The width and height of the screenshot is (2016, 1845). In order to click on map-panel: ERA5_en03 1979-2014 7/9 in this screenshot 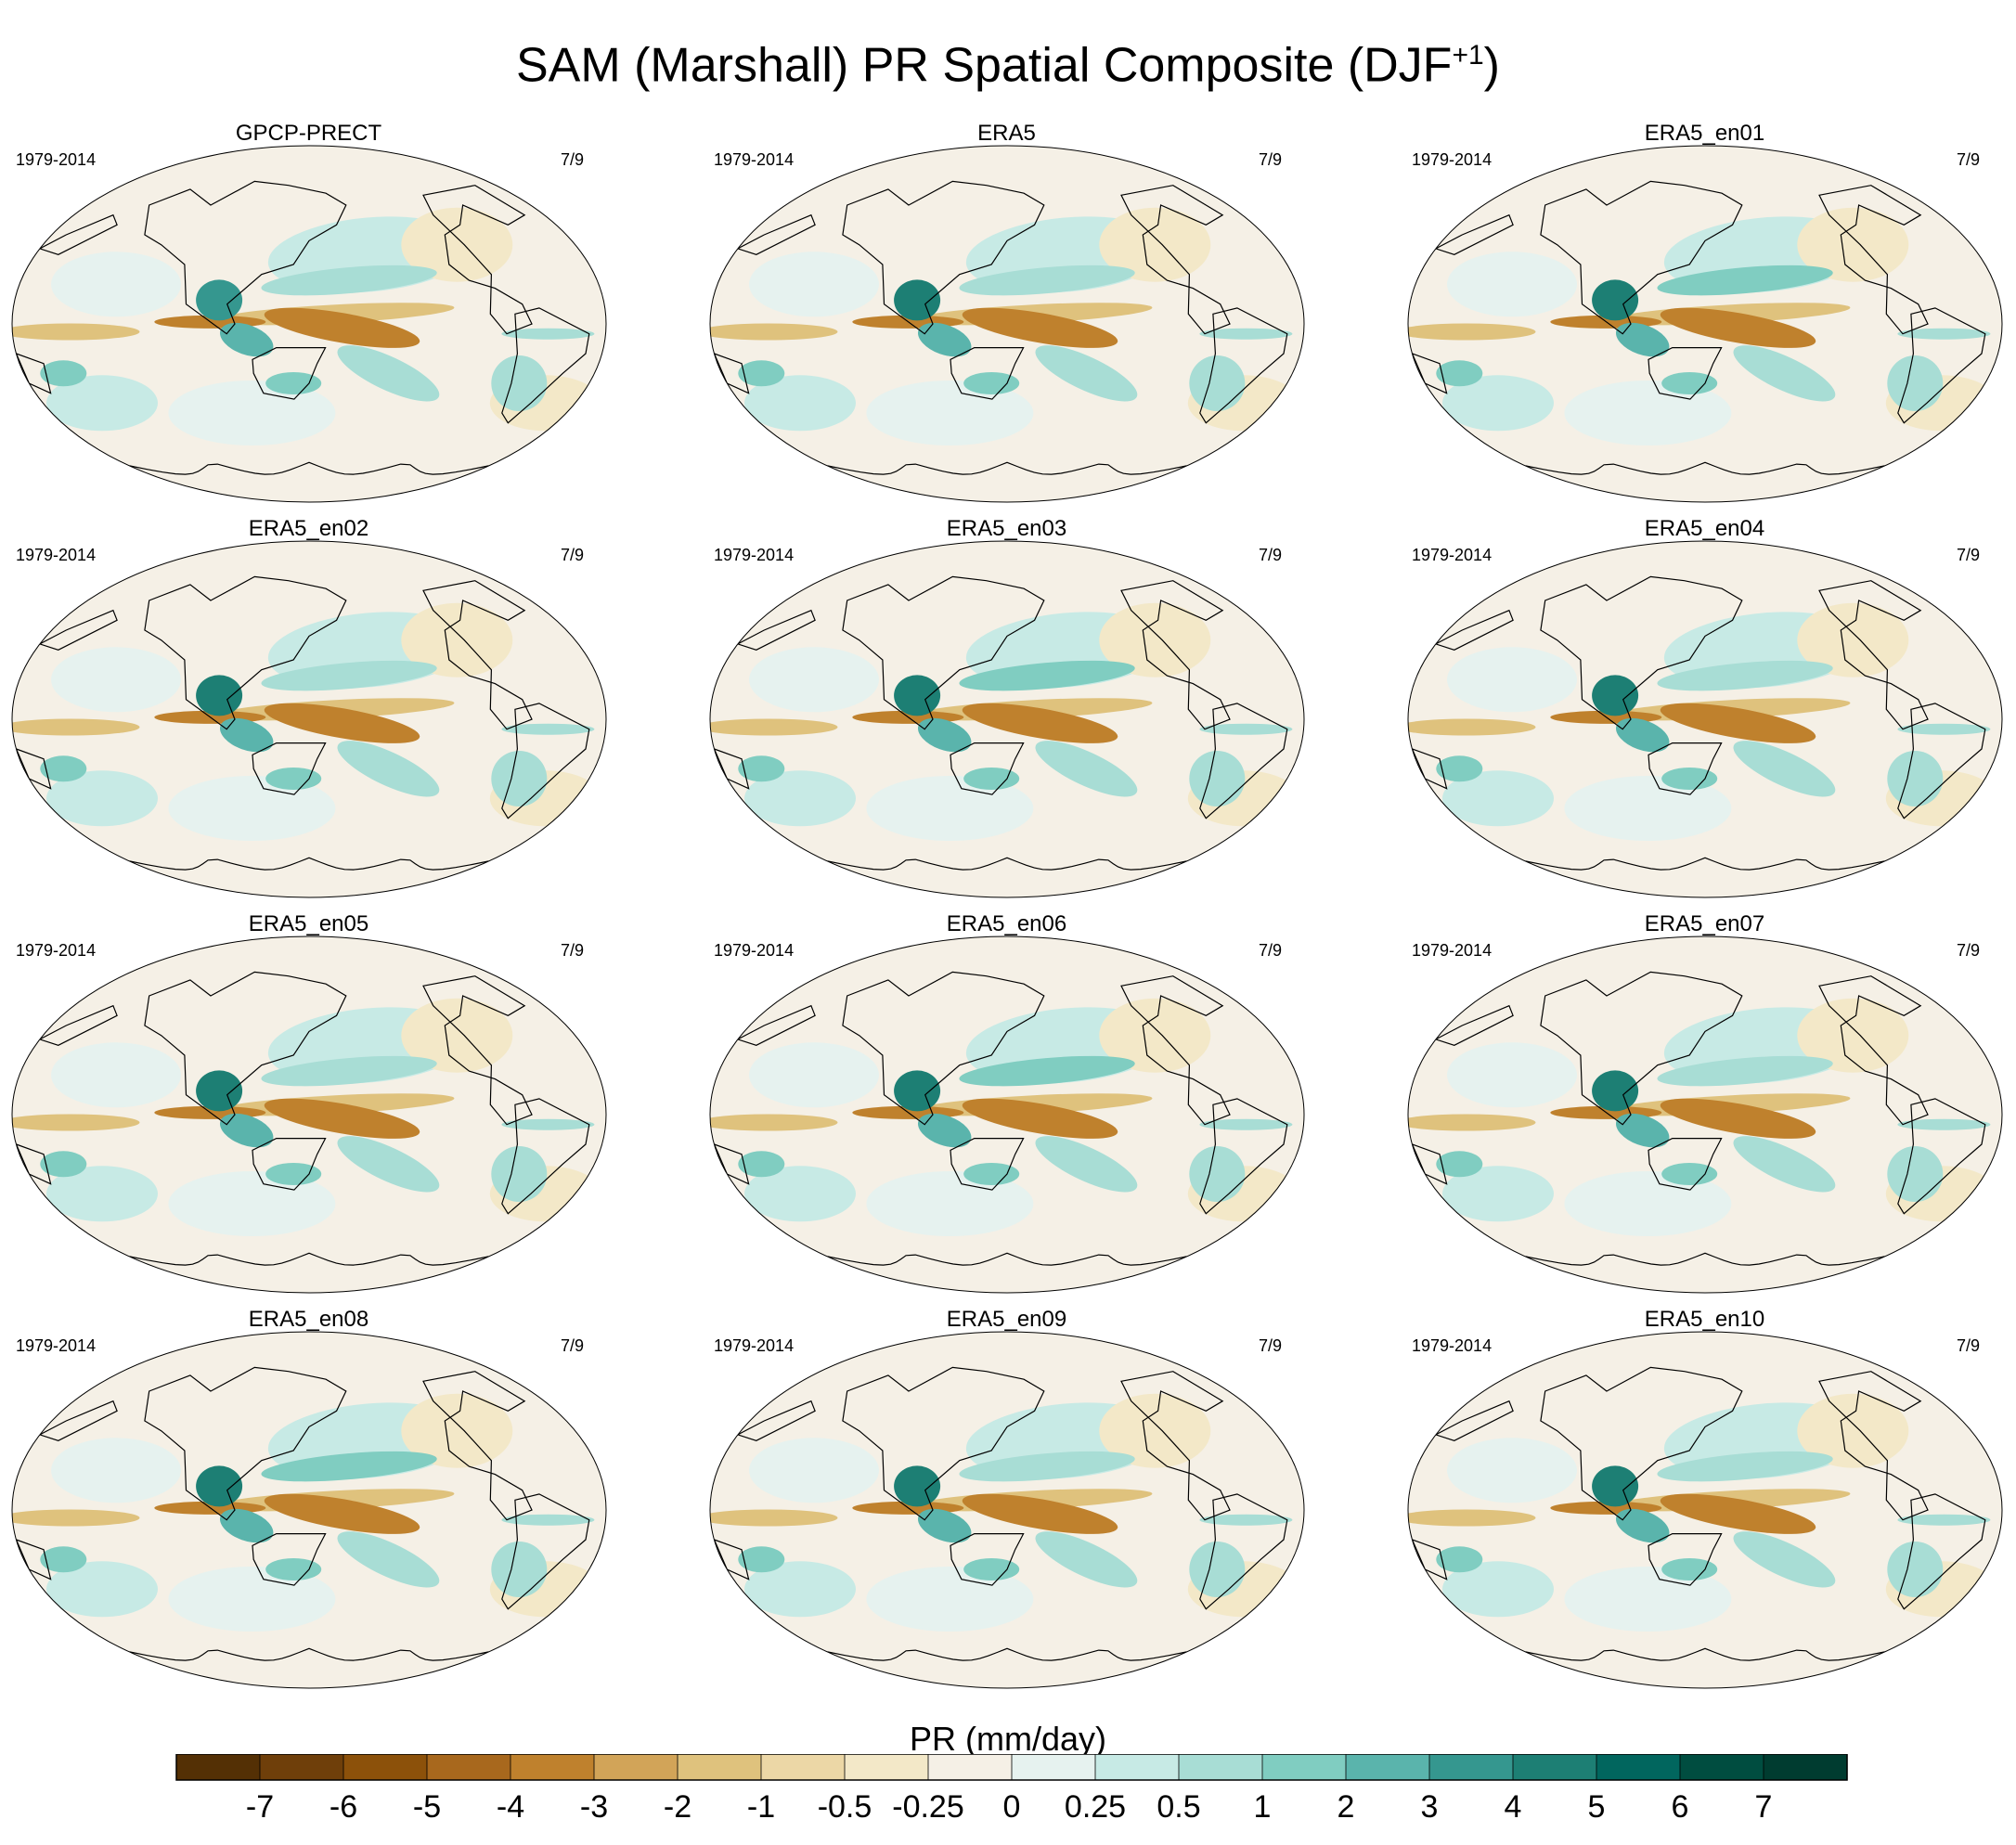, I will do `click(1032, 715)`.